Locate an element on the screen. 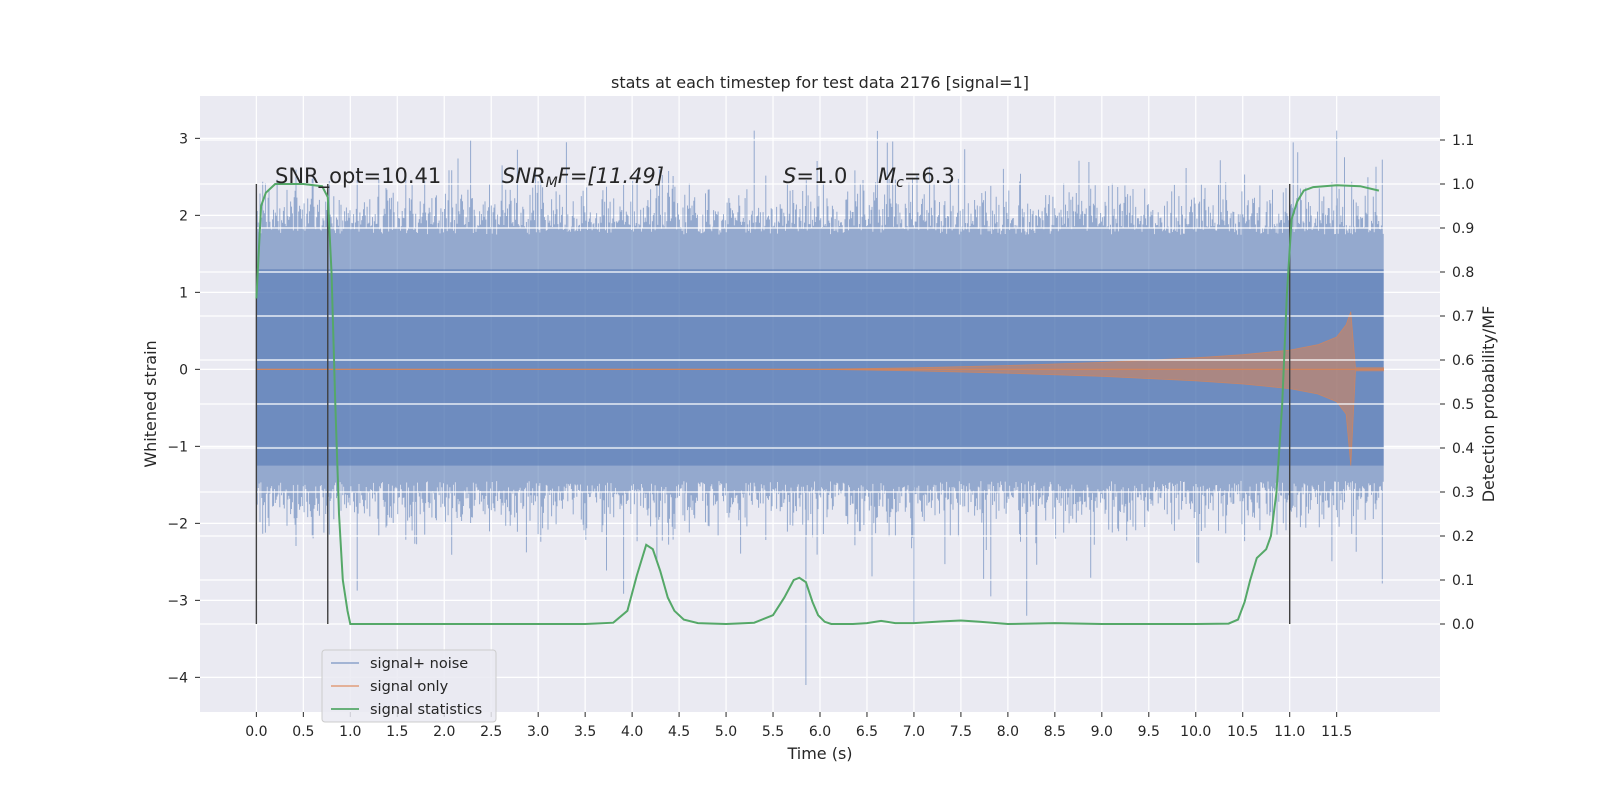 Image resolution: width=1600 pixels, height=800 pixels. y-right-tick-label: 0.7 is located at coordinates (1463, 317).